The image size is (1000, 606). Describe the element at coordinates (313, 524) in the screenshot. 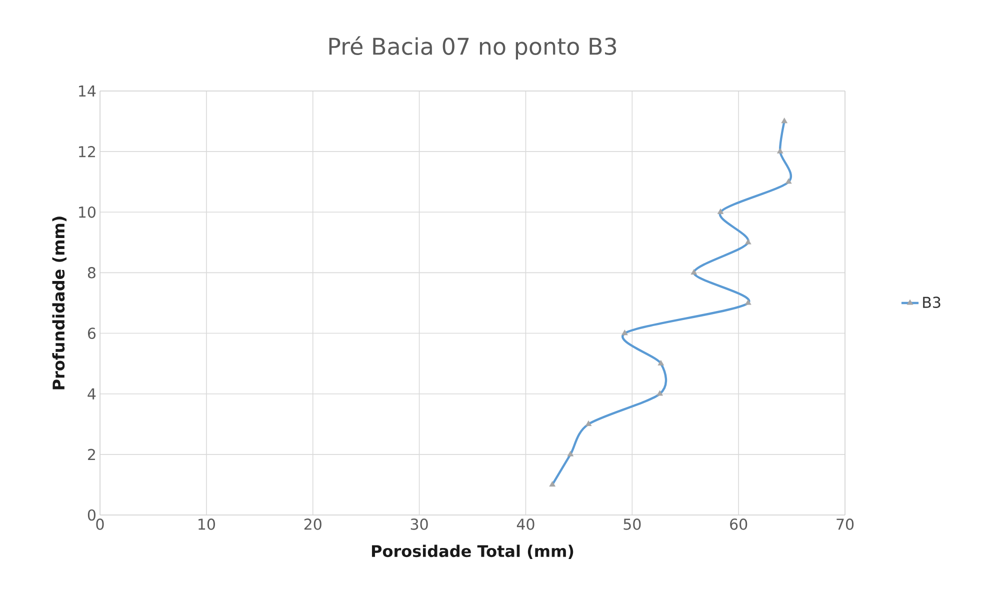

I see `x-tick-label: 20` at that location.